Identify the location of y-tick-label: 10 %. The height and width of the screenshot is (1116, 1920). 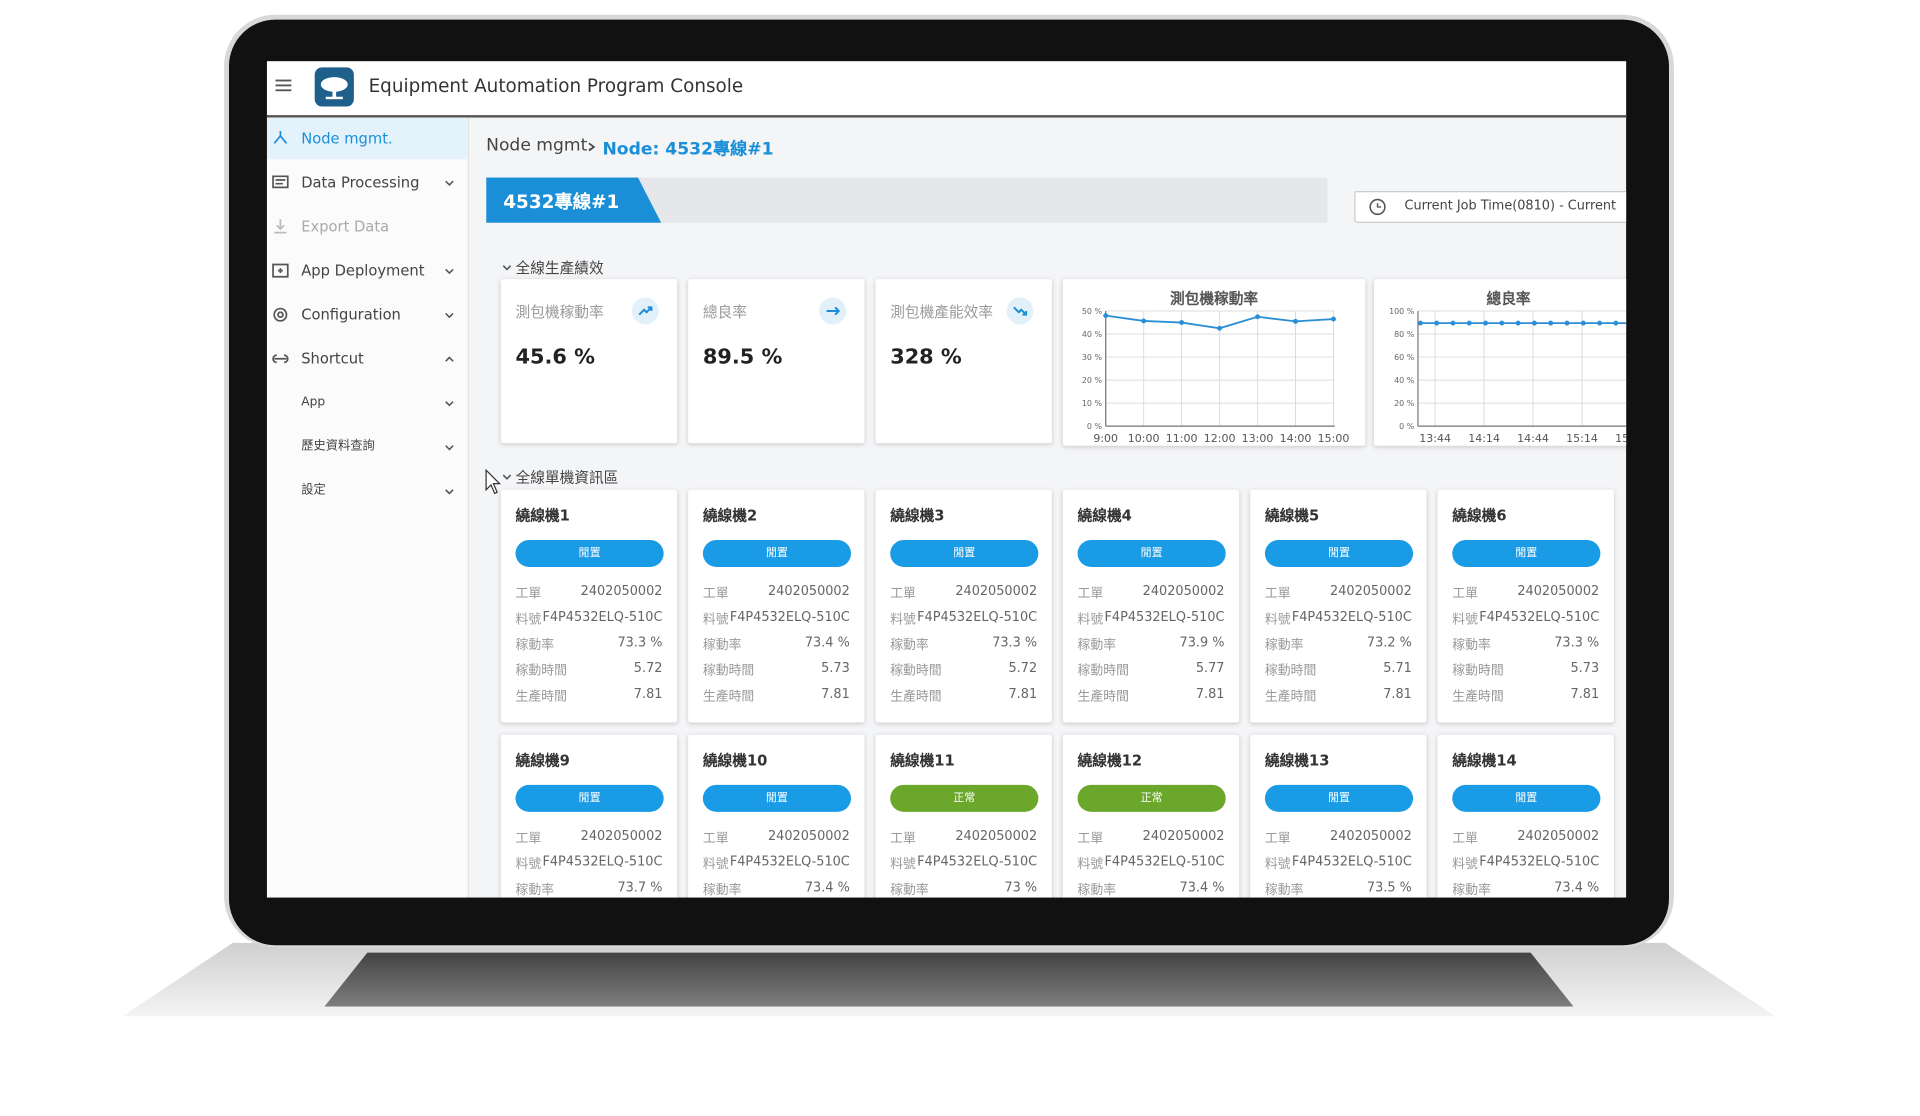
(1092, 403).